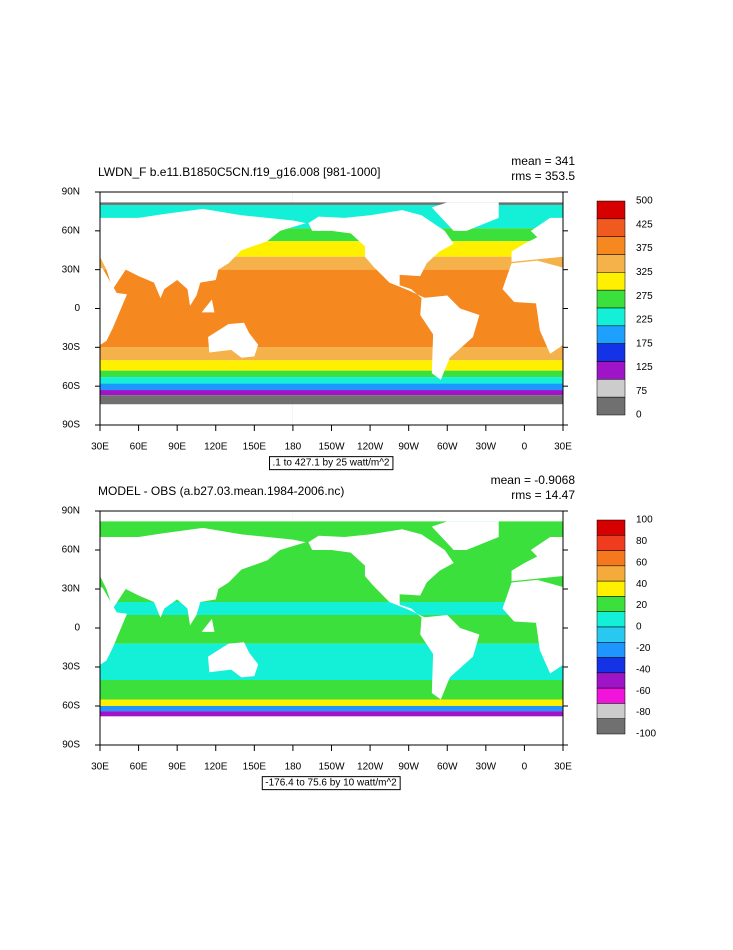 The image size is (733, 950). Describe the element at coordinates (447, 767) in the screenshot. I see `x-tick-label: 60W` at that location.